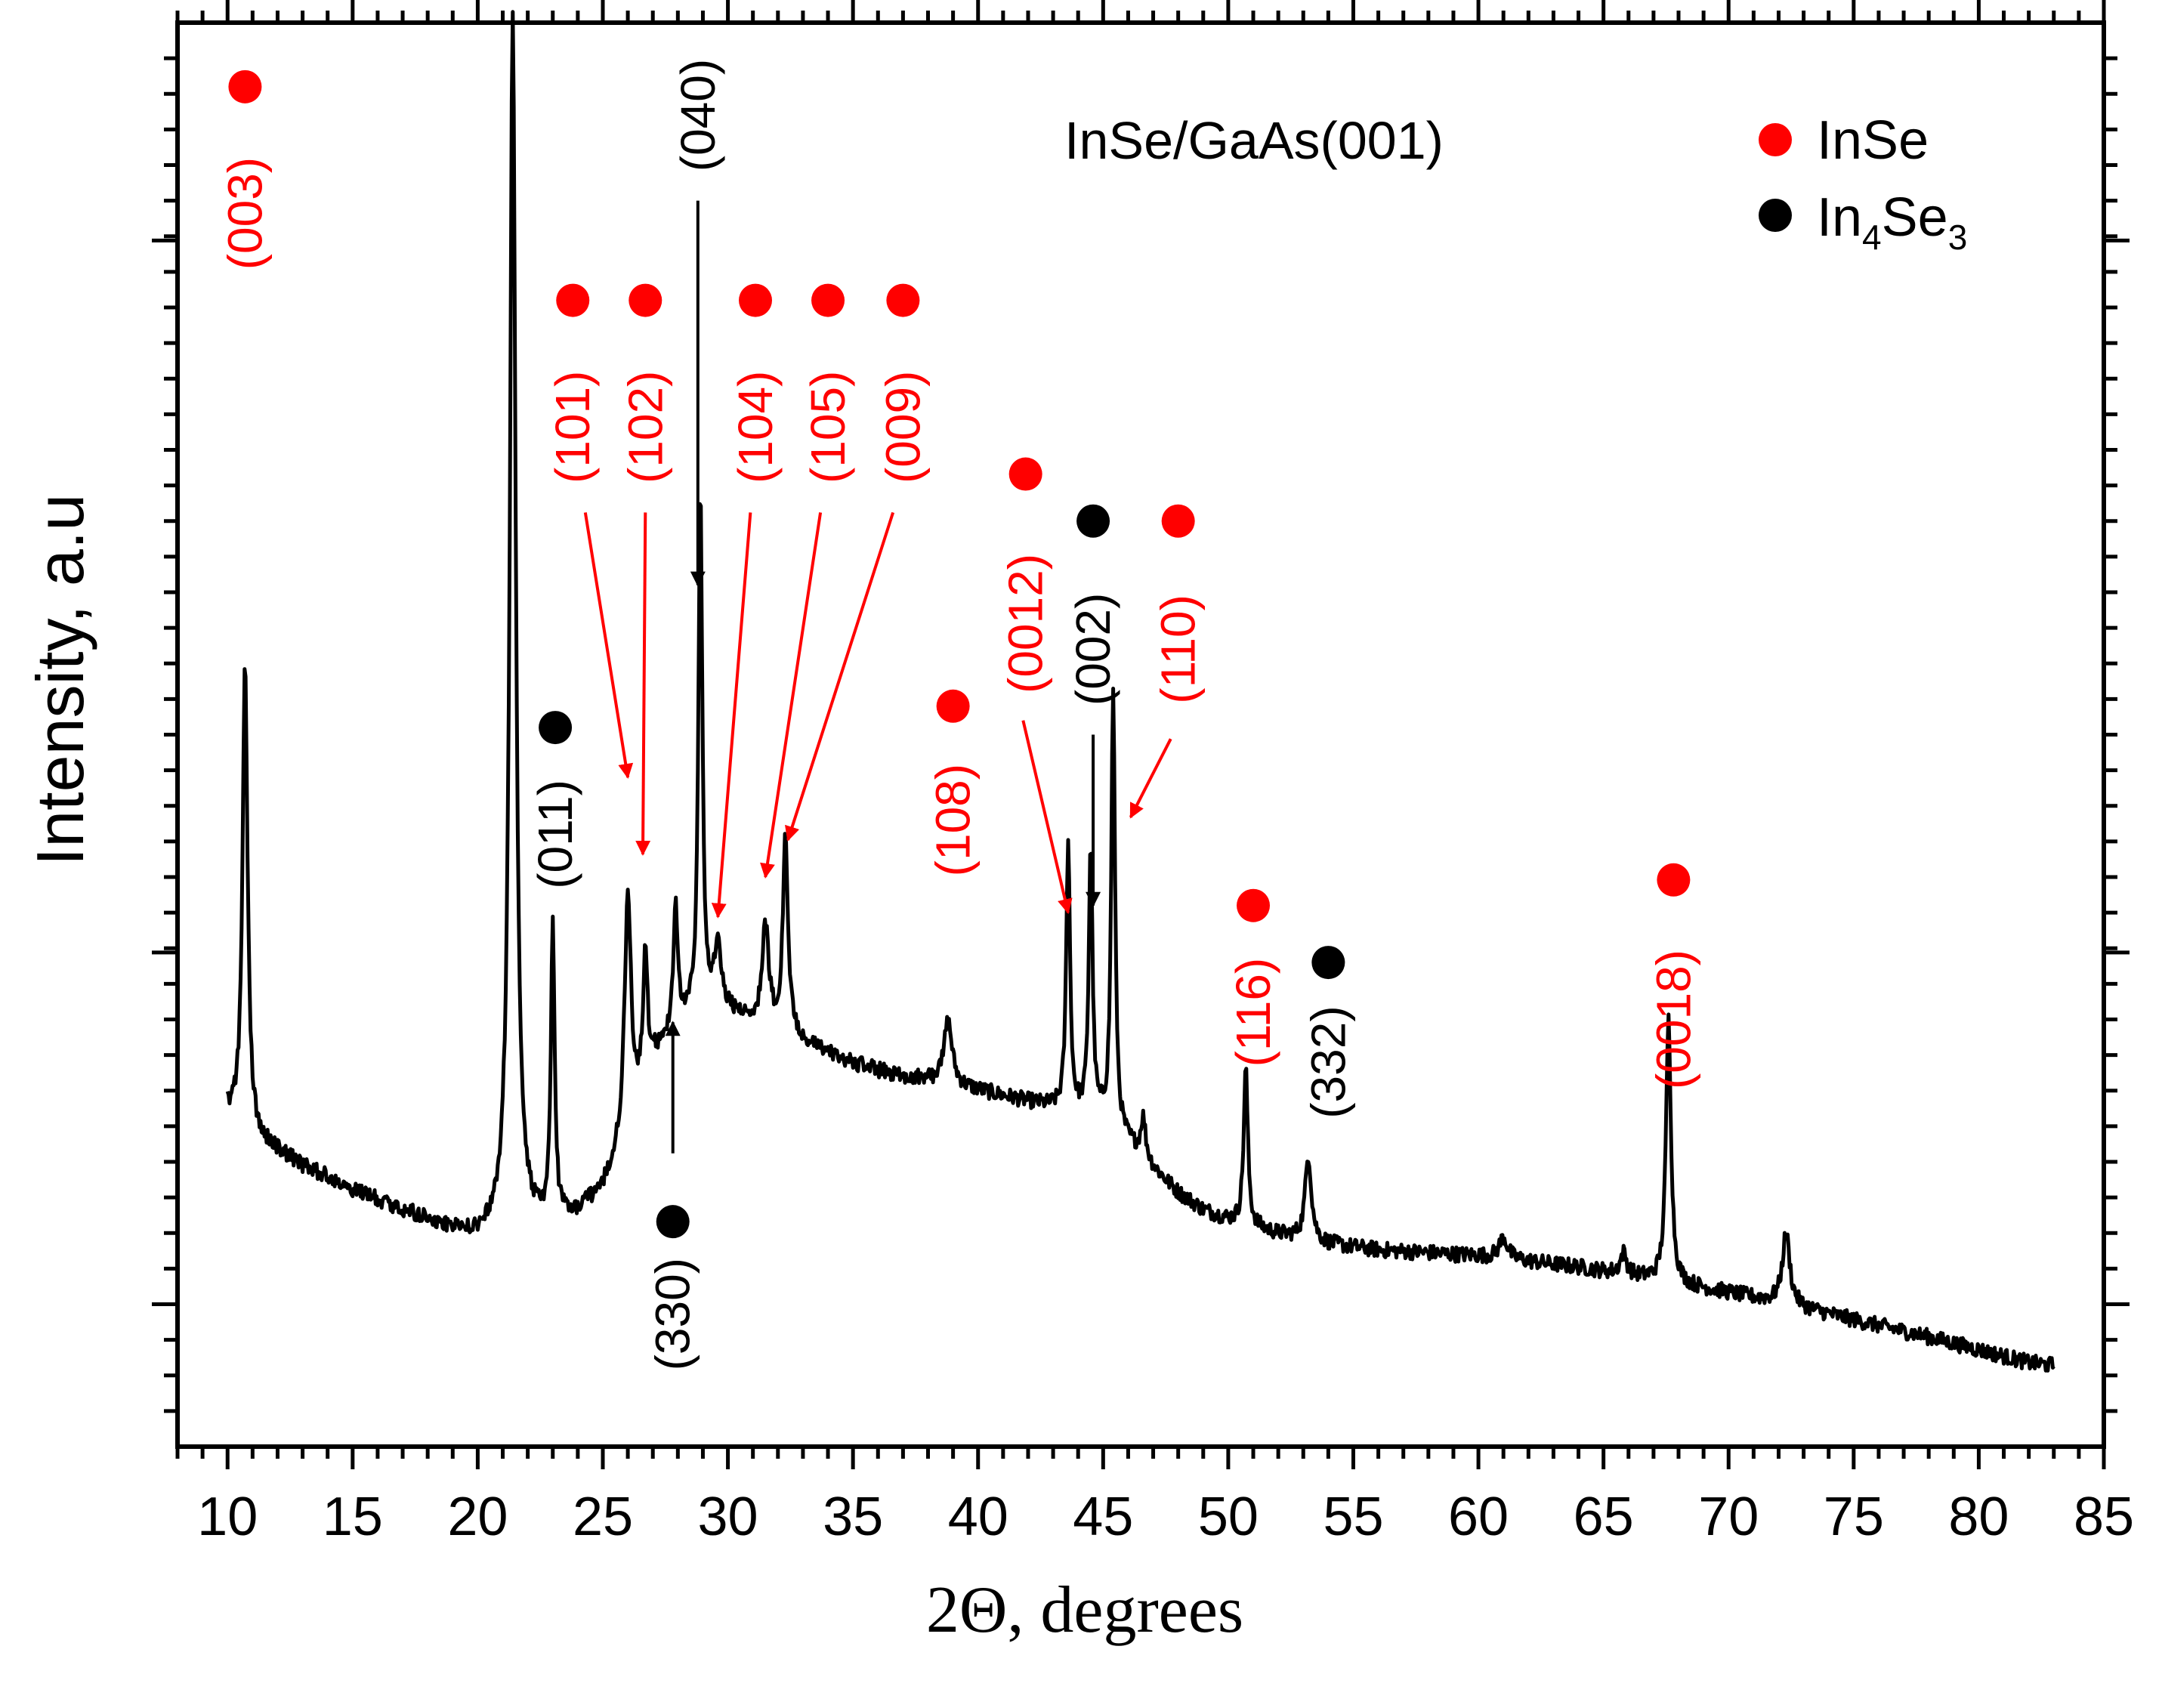  I want to click on peak-label-0012: (0012), so click(1026, 623).